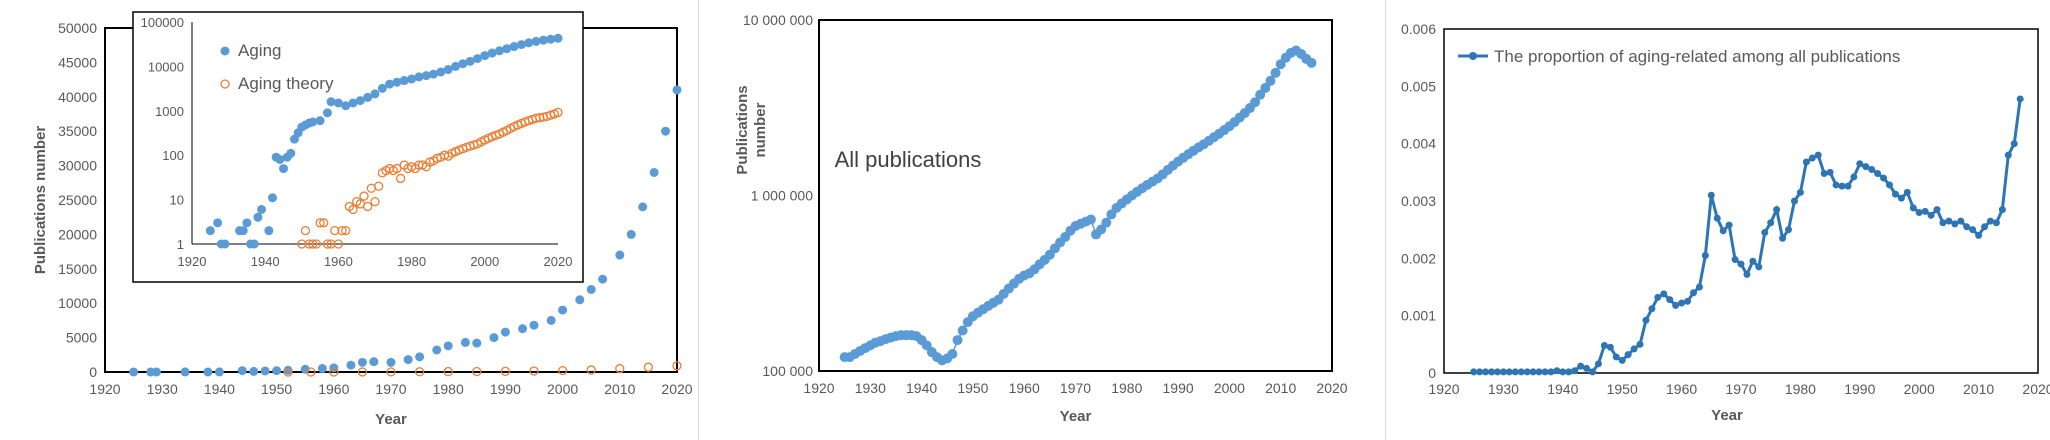 This screenshot has width=2050, height=440. Describe the element at coordinates (81, 338) in the screenshot. I see `y-tick-label: 5000` at that location.